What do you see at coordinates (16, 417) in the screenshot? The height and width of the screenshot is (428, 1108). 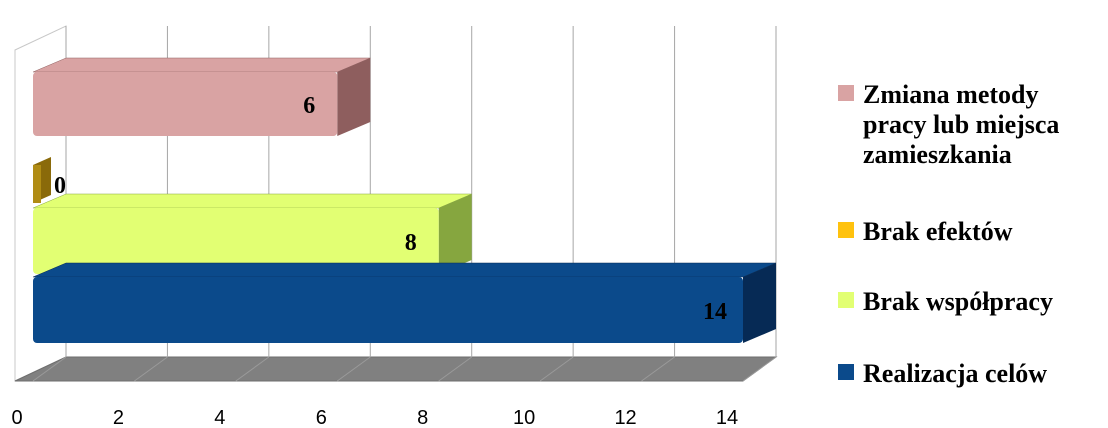 I see `x-tick-label: 0` at bounding box center [16, 417].